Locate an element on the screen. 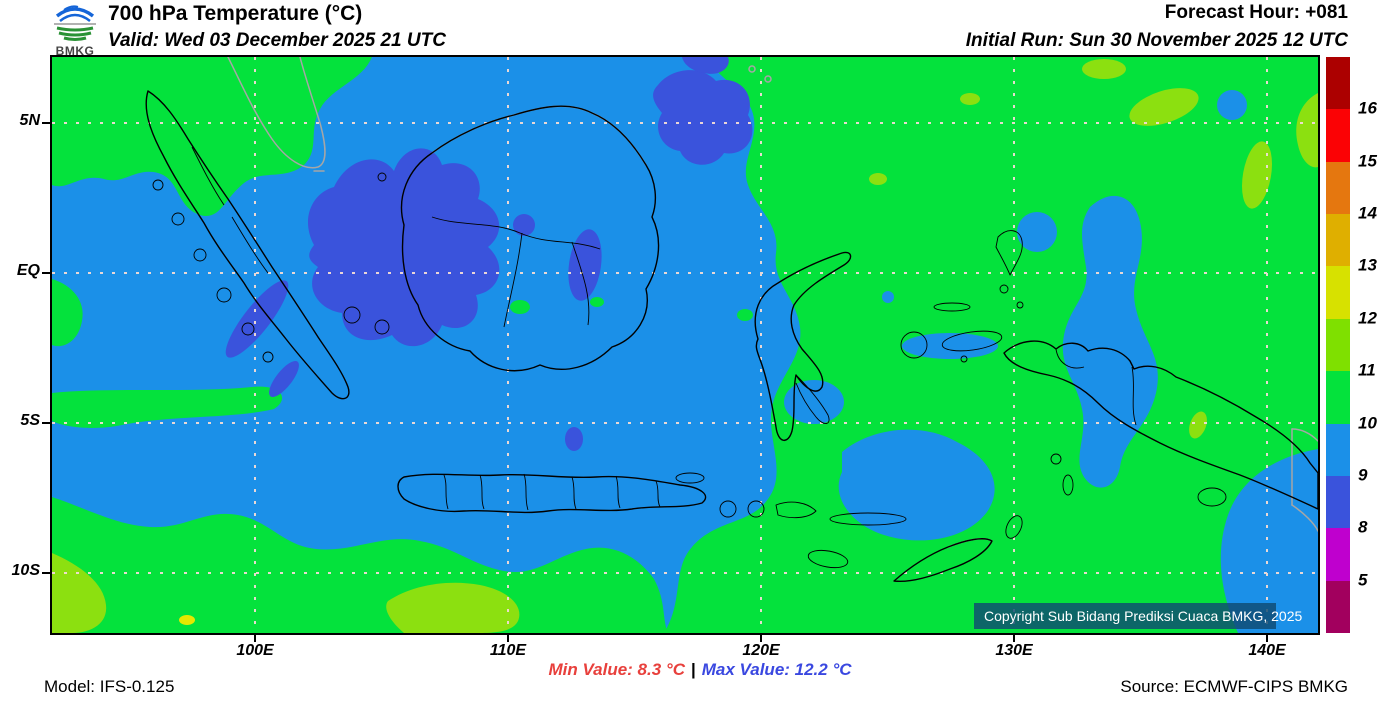  colorbar-label: 16 is located at coordinates (1367, 108).